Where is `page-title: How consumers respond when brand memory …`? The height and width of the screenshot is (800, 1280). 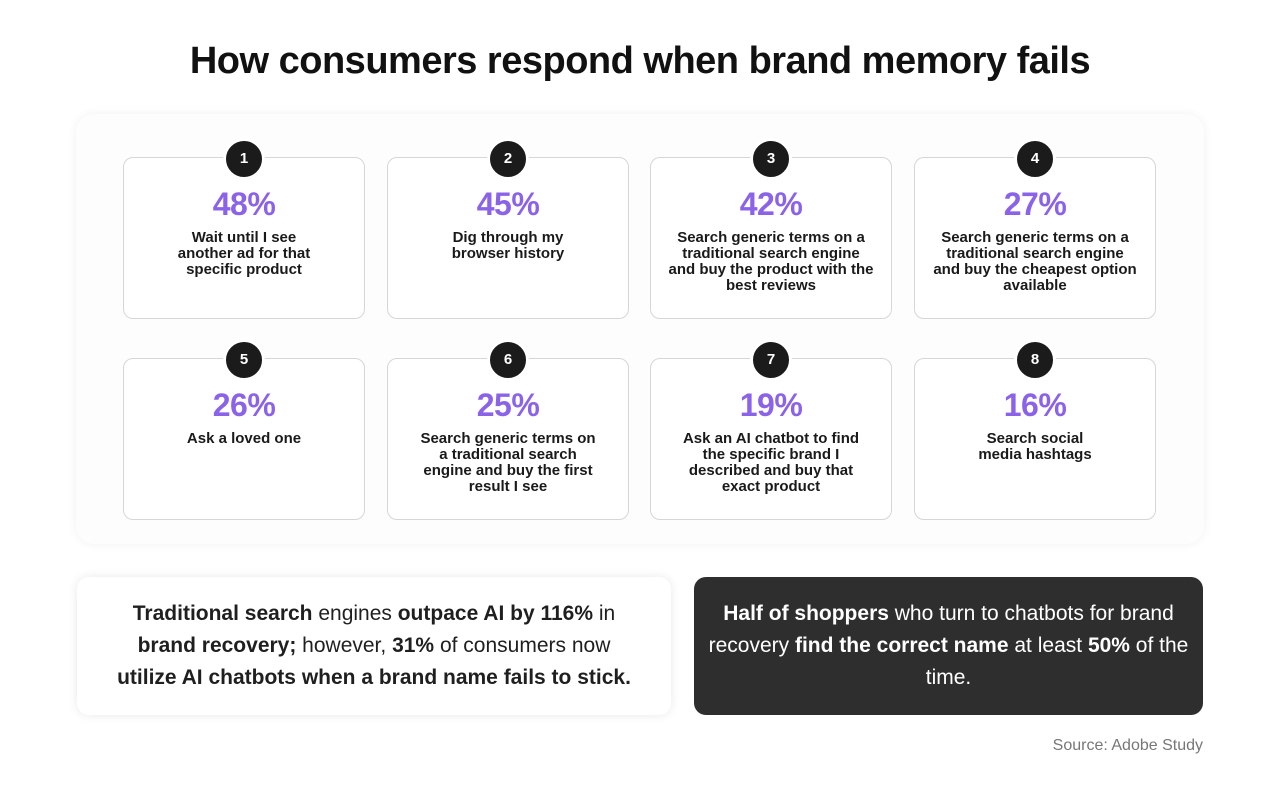 page-title: How consumers respond when brand memory … is located at coordinates (640, 61).